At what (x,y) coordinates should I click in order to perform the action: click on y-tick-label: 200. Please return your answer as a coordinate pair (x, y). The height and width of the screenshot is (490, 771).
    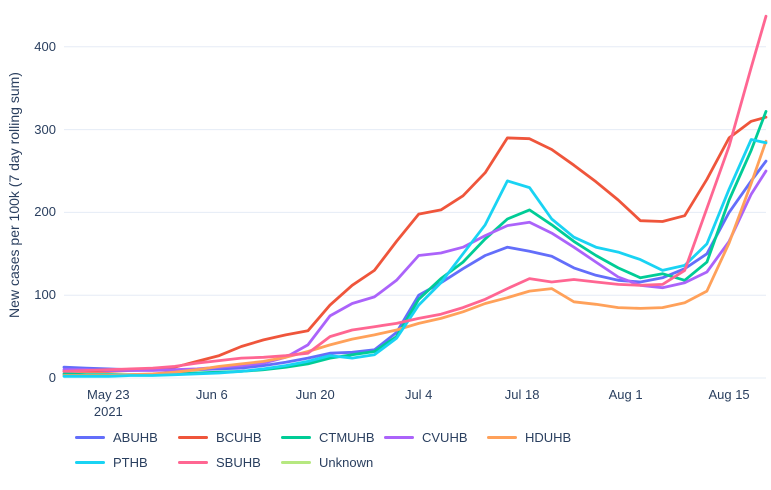
    Looking at the image, I should click on (45, 212).